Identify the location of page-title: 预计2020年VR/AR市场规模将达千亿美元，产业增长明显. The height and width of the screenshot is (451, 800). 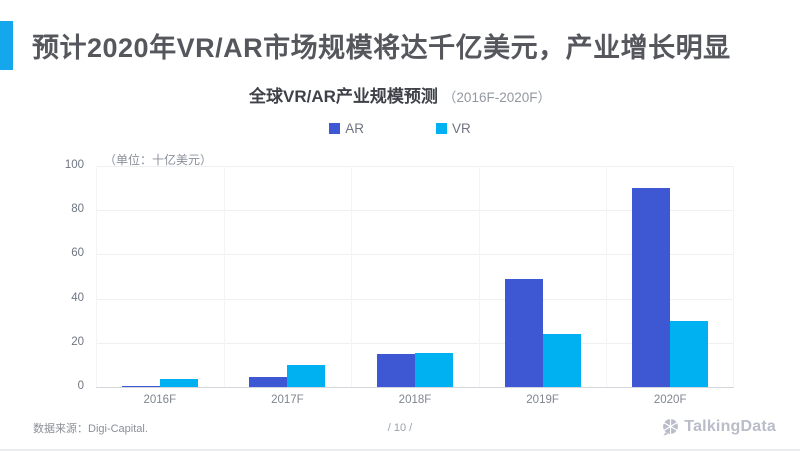
(381, 48).